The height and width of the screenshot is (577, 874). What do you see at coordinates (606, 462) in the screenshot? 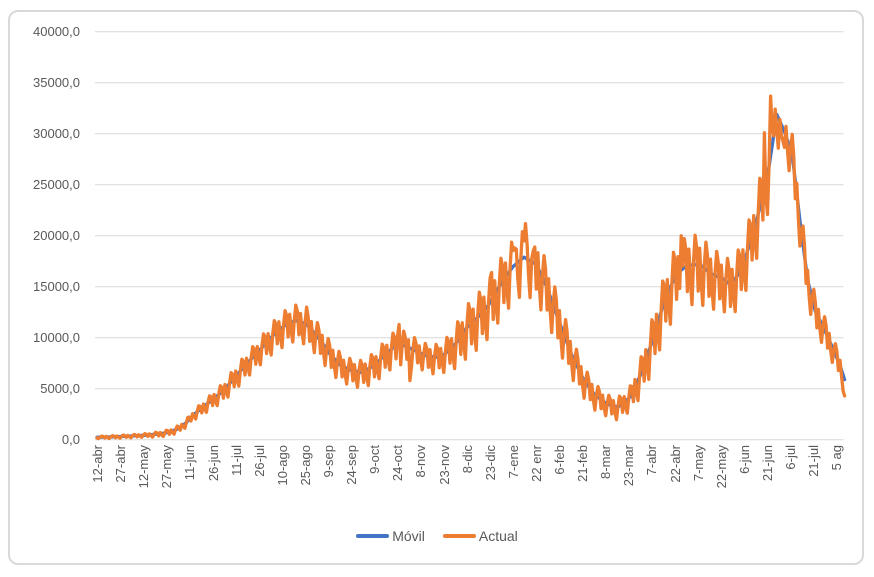
I see `x-axis-tick-label: 8-mar` at bounding box center [606, 462].